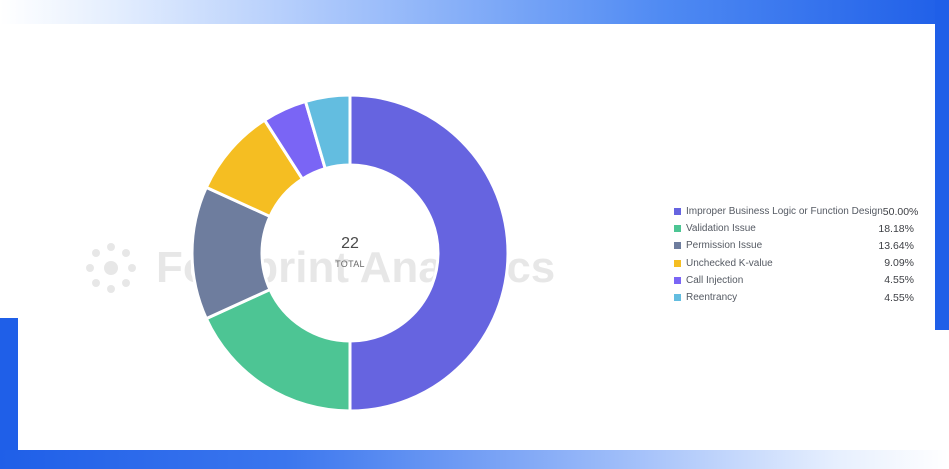  Describe the element at coordinates (729, 263) in the screenshot. I see `legend-label: Unchecked K-value` at that location.